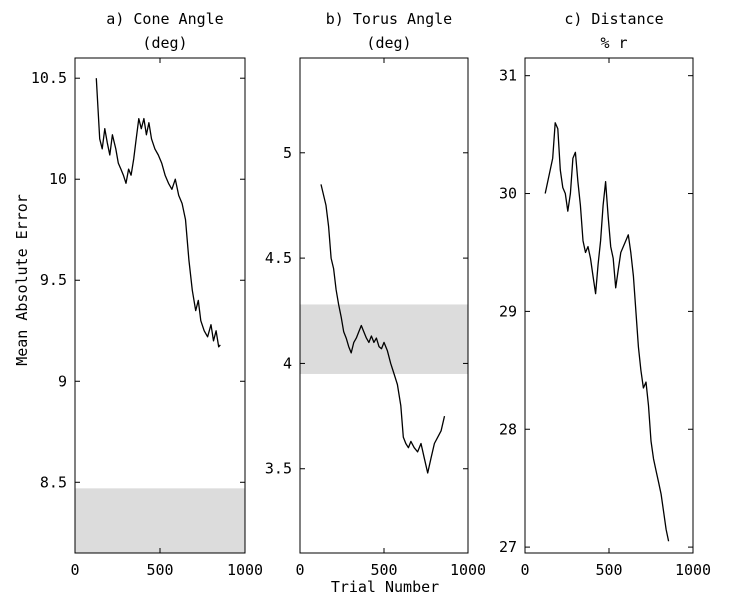 This screenshot has width=729, height=597. What do you see at coordinates (278, 469) in the screenshot?
I see `y-tick-label-torus: 3.5` at bounding box center [278, 469].